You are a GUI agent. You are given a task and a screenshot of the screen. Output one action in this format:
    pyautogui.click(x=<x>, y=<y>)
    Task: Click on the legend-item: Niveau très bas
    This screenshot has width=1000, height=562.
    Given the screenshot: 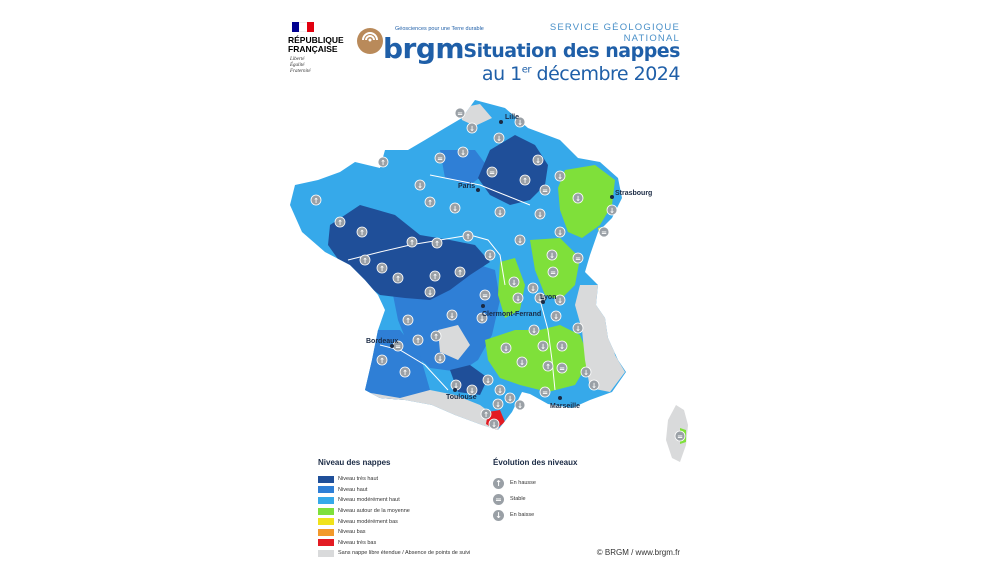 What is the action you would take?
    pyautogui.click(x=394, y=543)
    